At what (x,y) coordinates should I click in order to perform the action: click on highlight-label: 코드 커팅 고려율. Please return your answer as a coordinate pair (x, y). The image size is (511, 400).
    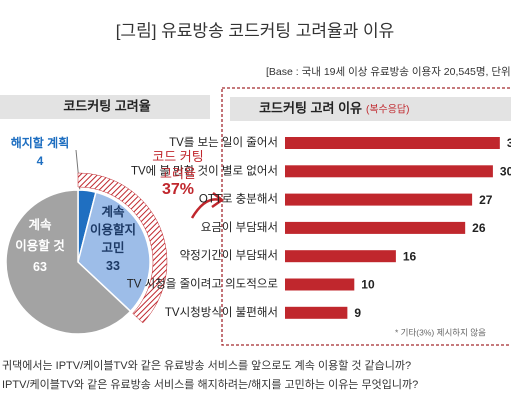
    Looking at the image, I should click on (178, 165).